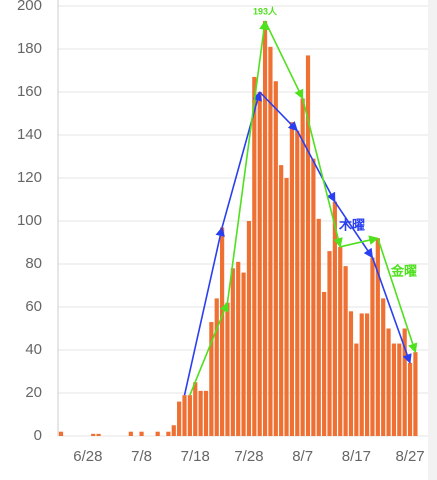 The width and height of the screenshot is (437, 480). I want to click on x-tick-label: 7/18, so click(195, 456).